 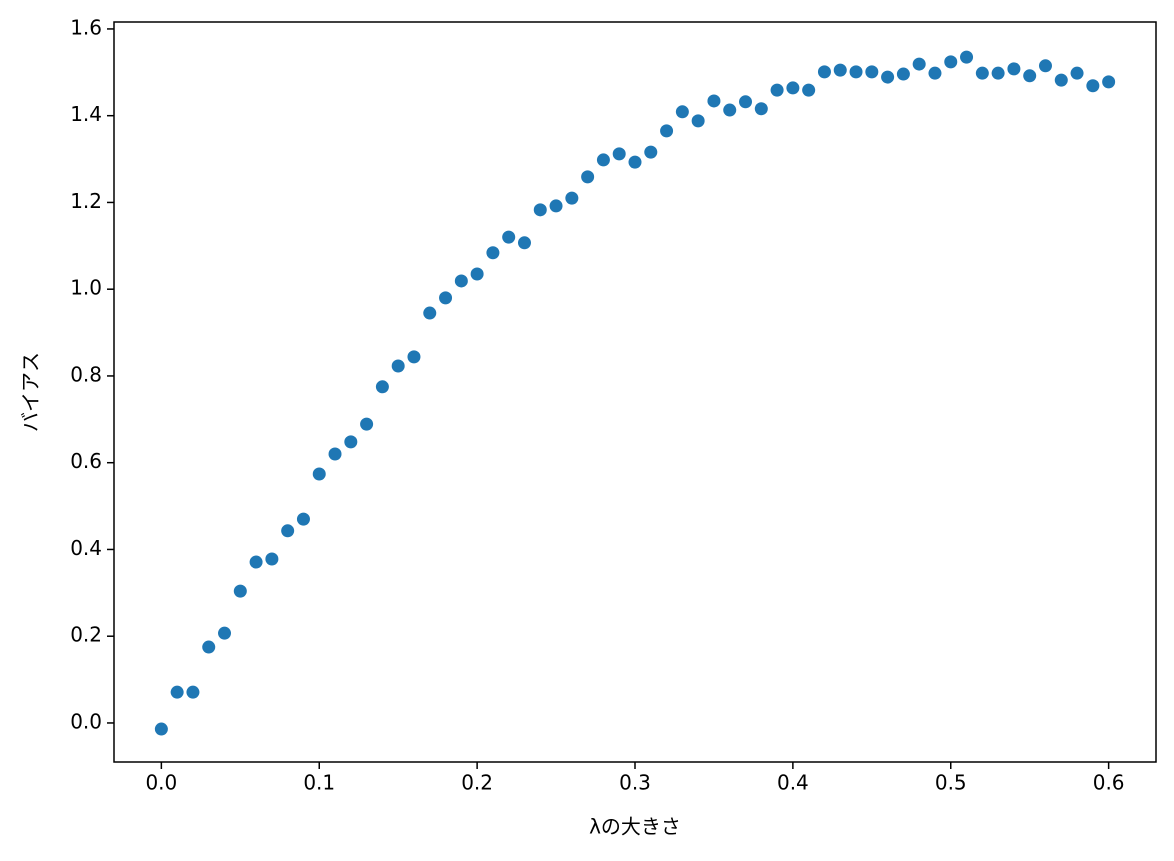 I want to click on y-tick-label: 1.2, so click(x=86, y=201).